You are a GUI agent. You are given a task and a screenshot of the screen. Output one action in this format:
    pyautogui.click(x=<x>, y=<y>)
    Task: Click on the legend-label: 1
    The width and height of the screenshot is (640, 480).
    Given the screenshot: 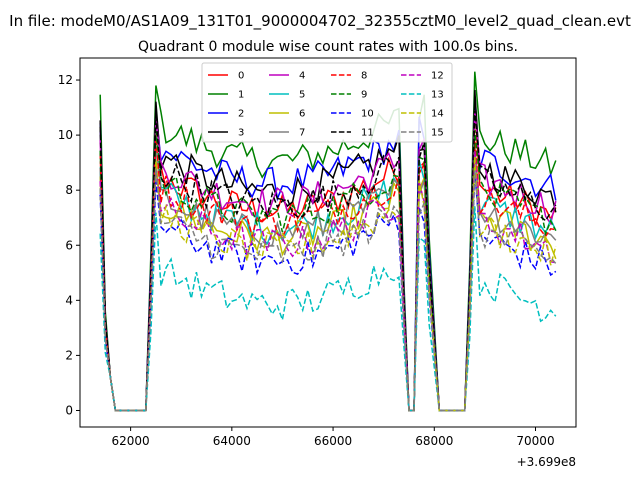 What is the action you would take?
    pyautogui.click(x=241, y=95)
    